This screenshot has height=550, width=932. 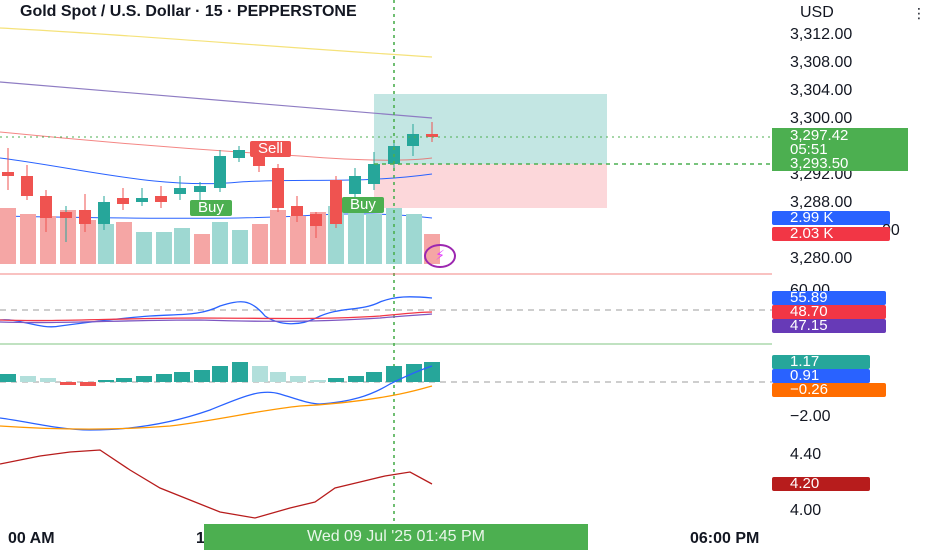 What do you see at coordinates (216, 42) in the screenshot?
I see `ma-yellow` at bounding box center [216, 42].